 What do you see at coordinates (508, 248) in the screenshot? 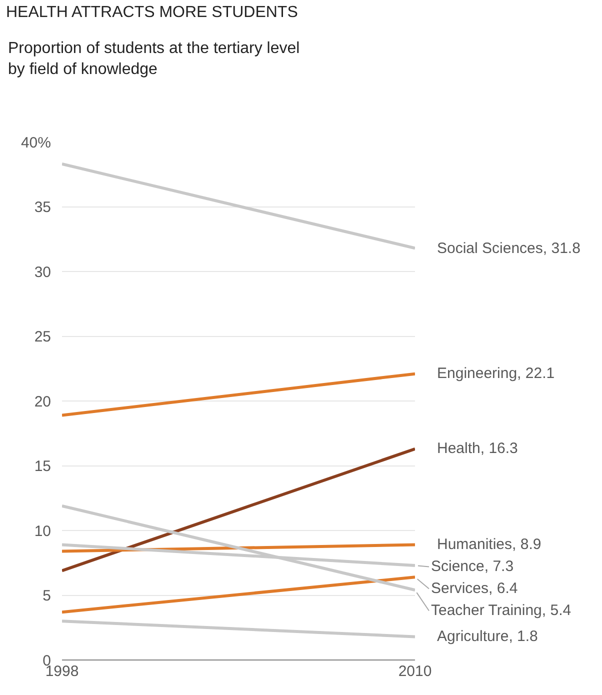
I see `data-label: Social Sciences, 31.8` at bounding box center [508, 248].